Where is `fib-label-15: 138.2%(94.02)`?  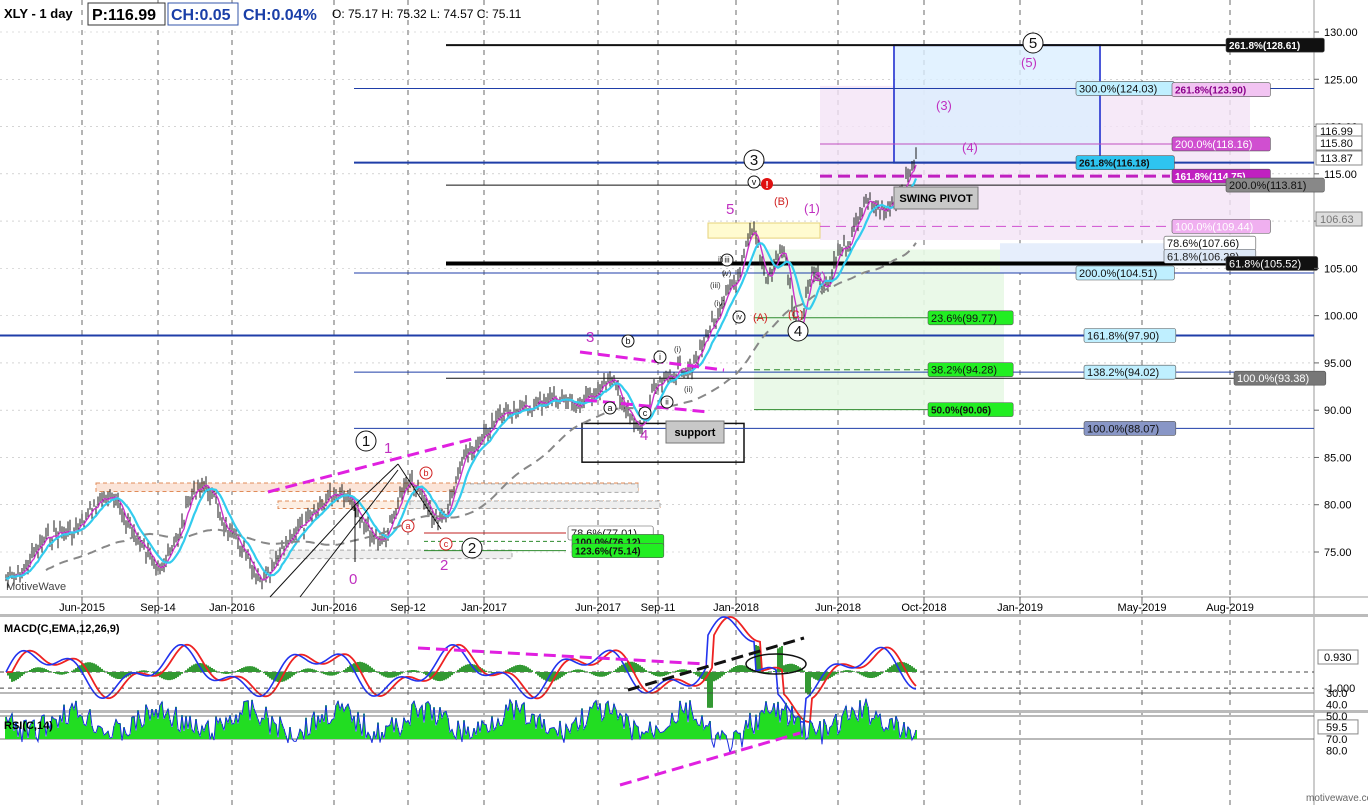
fib-label-15: 138.2%(94.02) is located at coordinates (1123, 373).